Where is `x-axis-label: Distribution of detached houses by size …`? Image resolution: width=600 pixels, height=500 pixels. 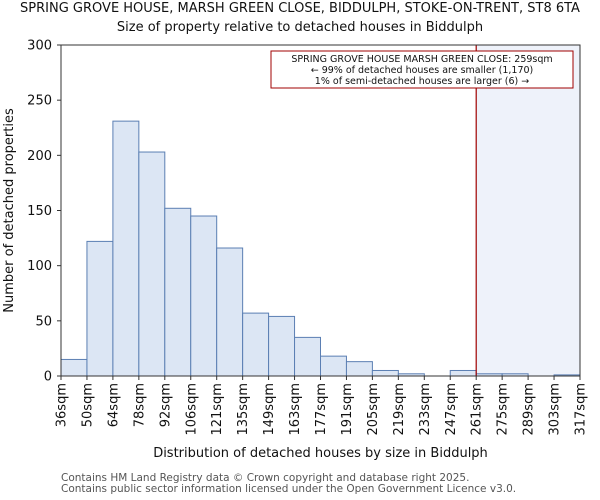 x-axis-label: Distribution of detached houses by size … is located at coordinates (320, 453).